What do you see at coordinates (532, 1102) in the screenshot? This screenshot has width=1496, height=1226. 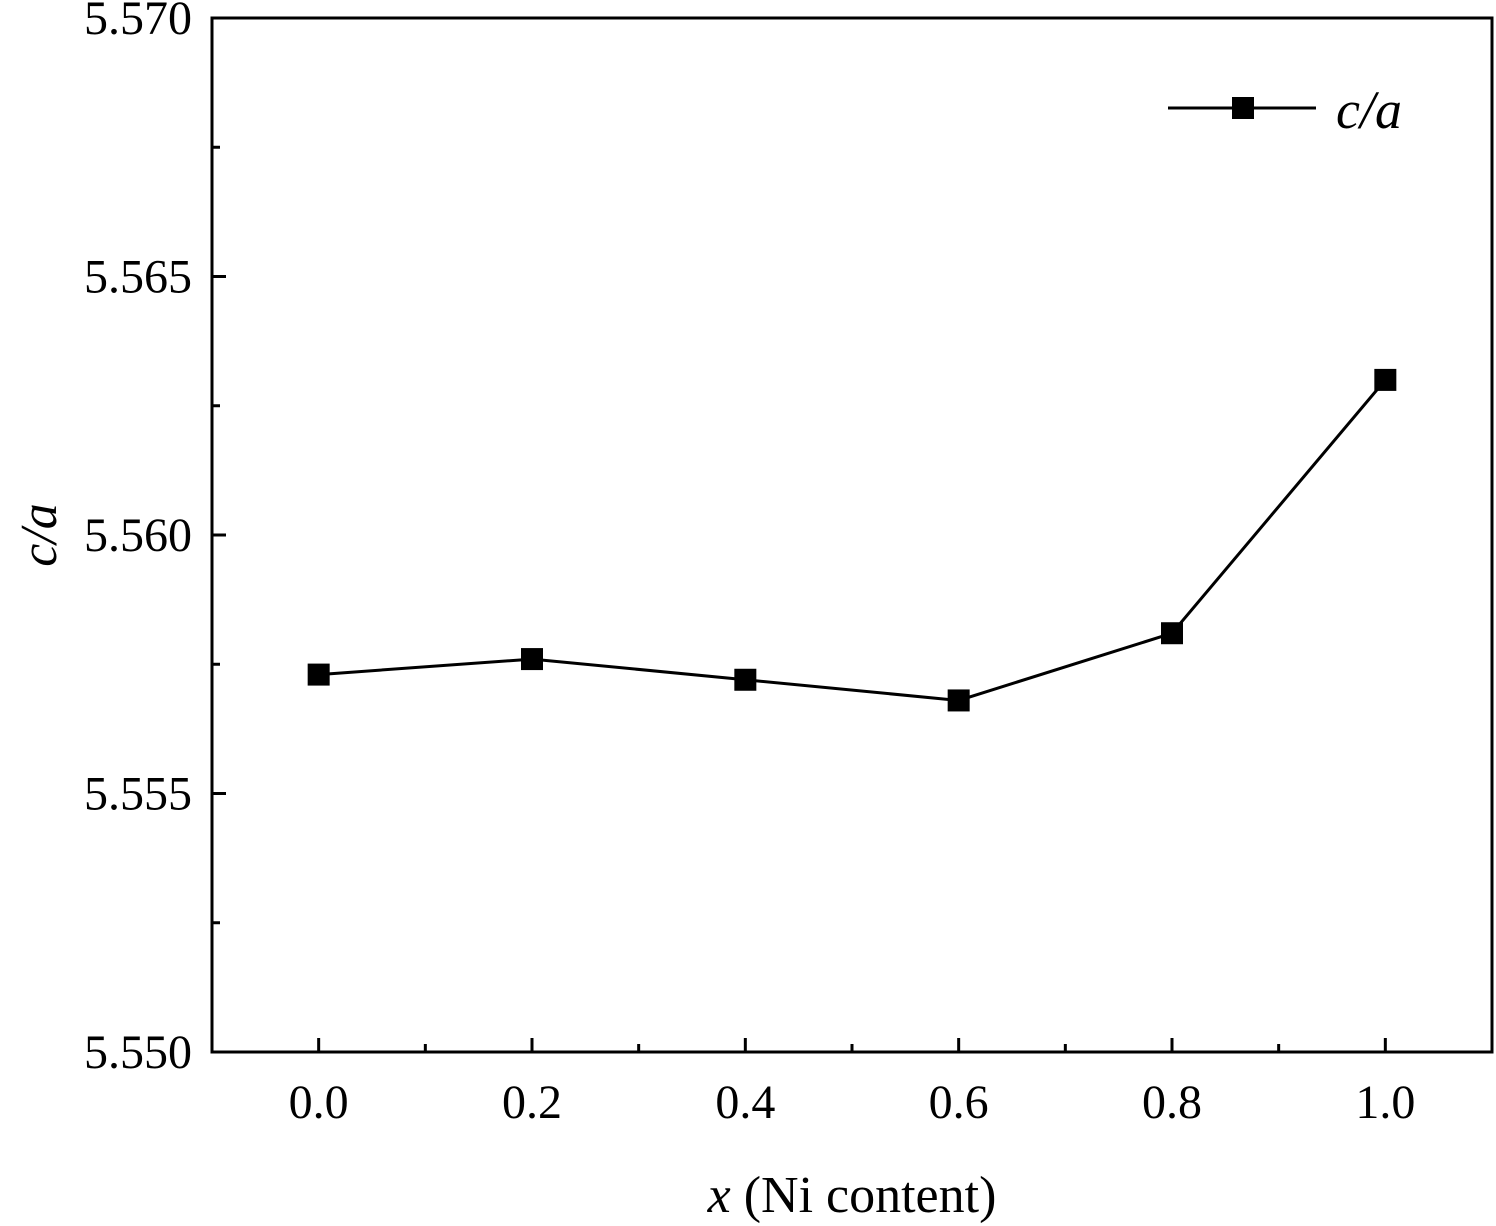 I see `x-tick-label: 0.2` at bounding box center [532, 1102].